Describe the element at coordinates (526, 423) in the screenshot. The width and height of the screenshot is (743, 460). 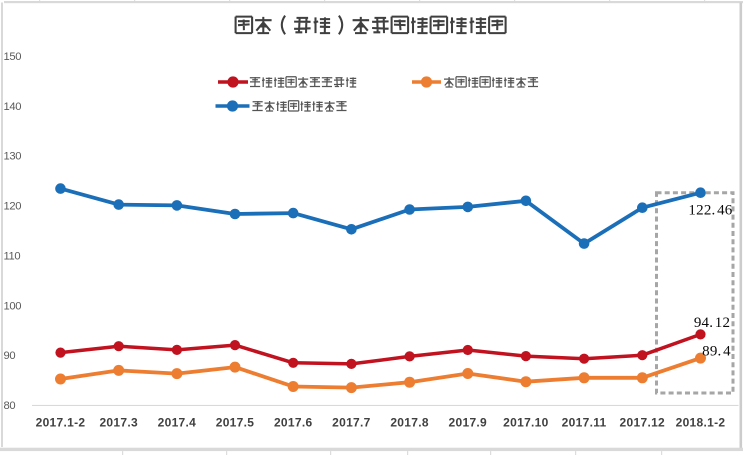
I see `svg-text: 2017.10` at that location.